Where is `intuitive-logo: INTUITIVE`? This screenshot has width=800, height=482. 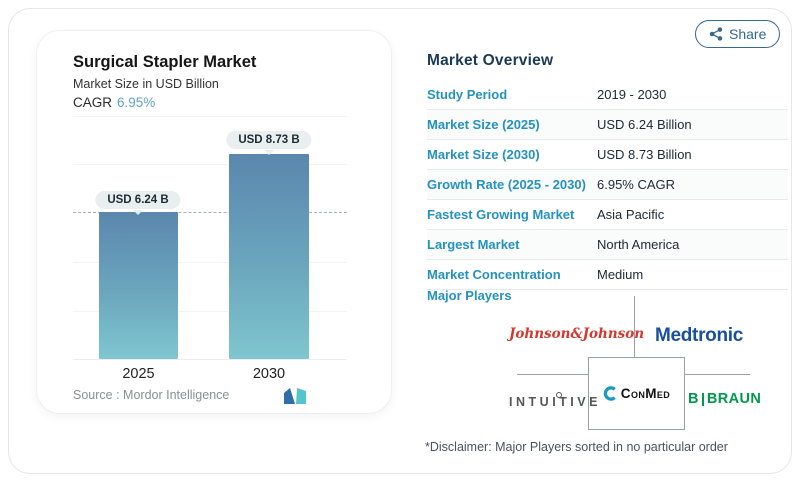 intuitive-logo: INTUITIVE is located at coordinates (555, 400).